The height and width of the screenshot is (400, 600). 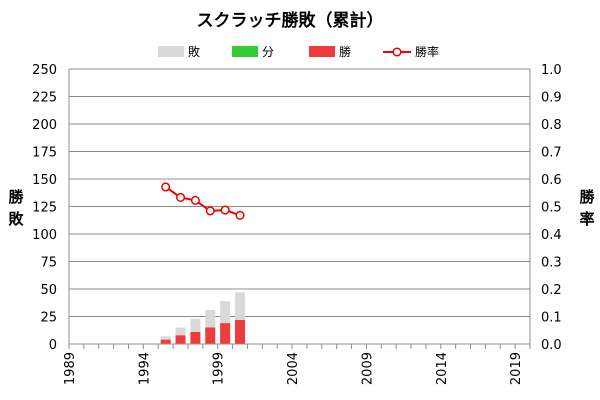 I want to click on x-tick-label: 2009, so click(x=367, y=368).